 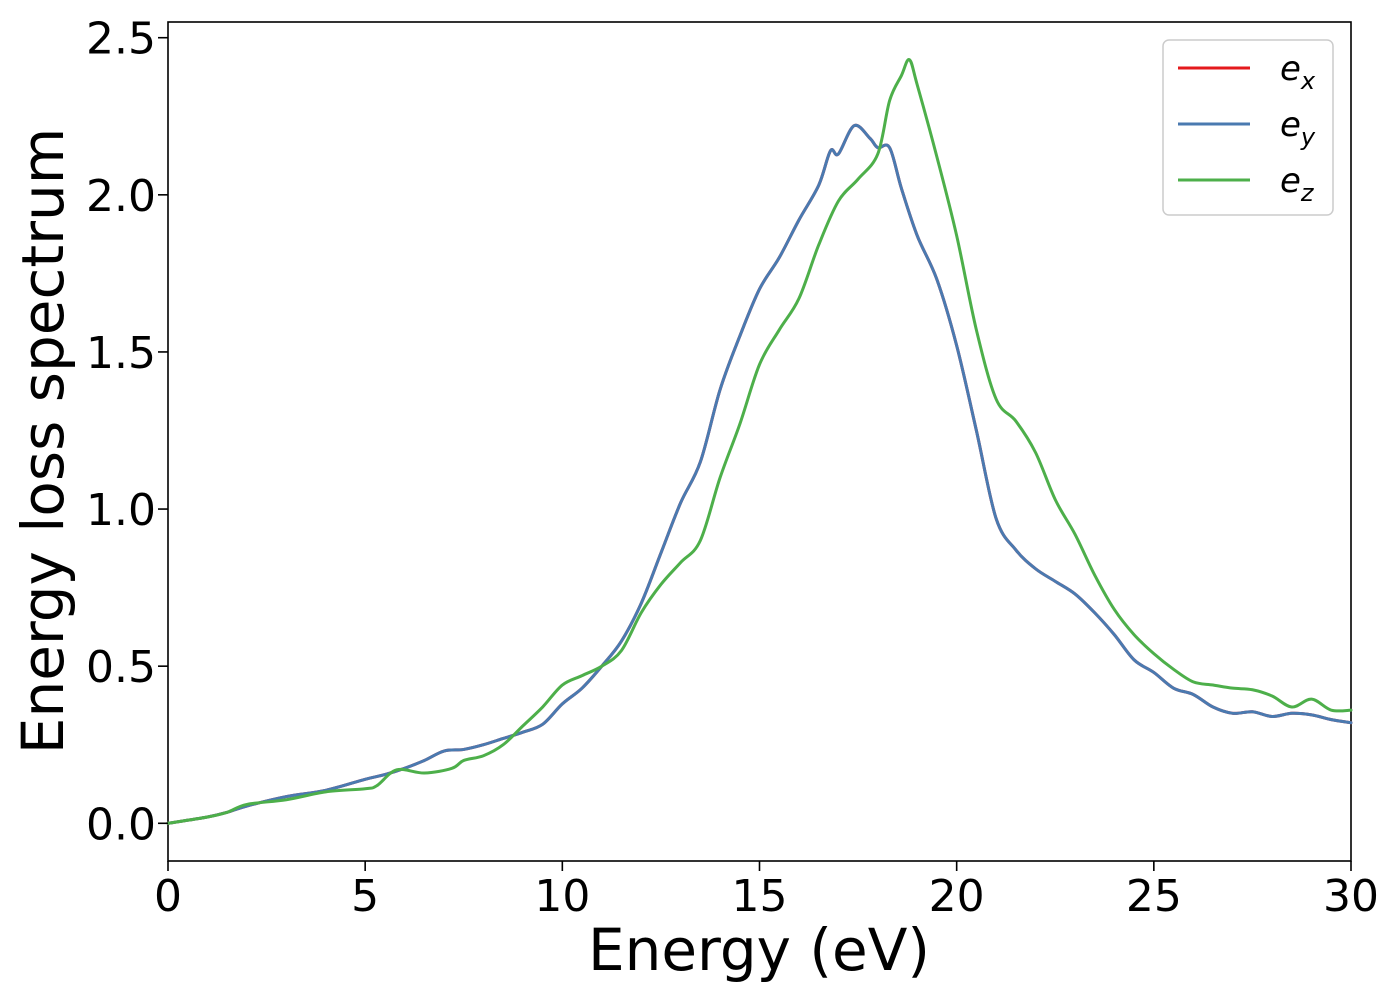 What do you see at coordinates (365, 896) in the screenshot?
I see `x-tick-label: 5` at bounding box center [365, 896].